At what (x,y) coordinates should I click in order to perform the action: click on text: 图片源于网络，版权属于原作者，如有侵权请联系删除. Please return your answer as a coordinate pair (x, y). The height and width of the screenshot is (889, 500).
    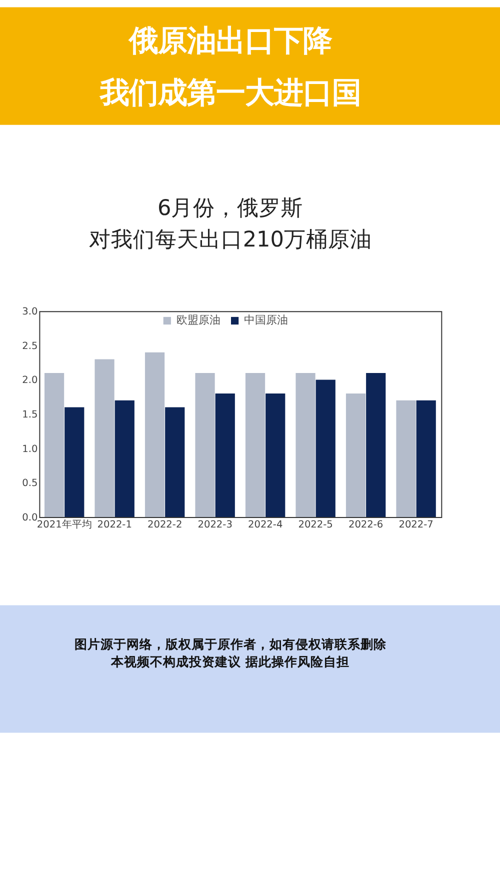
    Looking at the image, I should click on (231, 644).